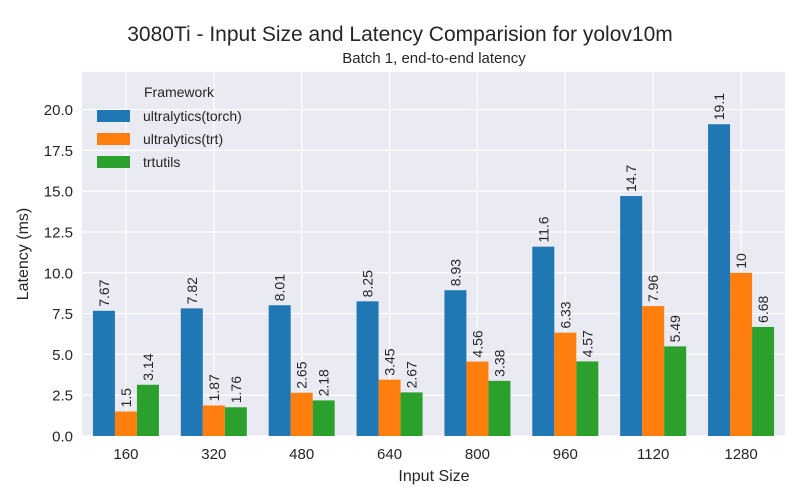 The width and height of the screenshot is (800, 500). Describe the element at coordinates (236, 389) in the screenshot. I see `bar-value-label: 1.76` at that location.